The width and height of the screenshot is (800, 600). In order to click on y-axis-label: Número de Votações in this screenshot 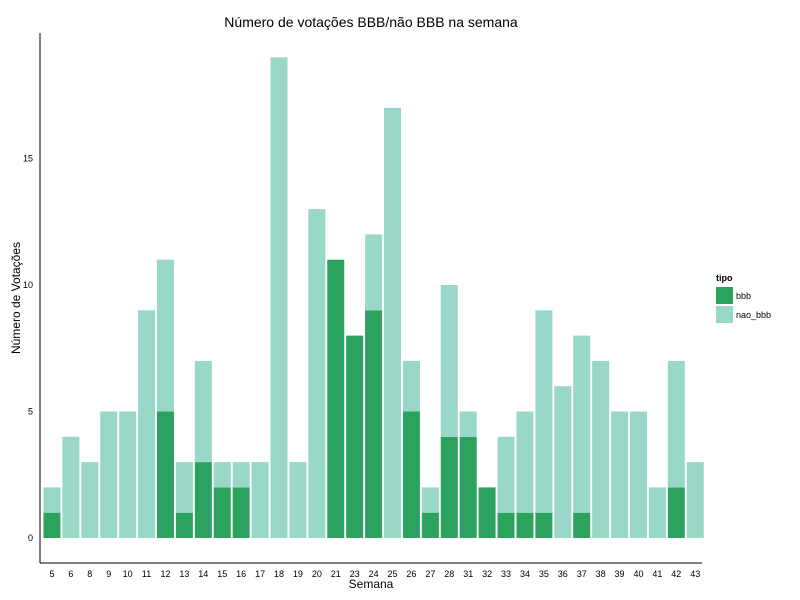, I will do `click(16, 298)`.